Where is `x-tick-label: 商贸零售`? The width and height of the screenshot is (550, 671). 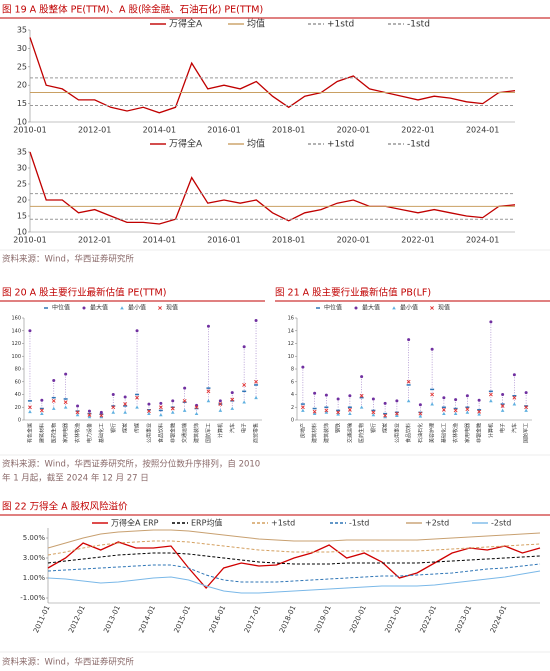
x-tick-label: 商贸零售 is located at coordinates (256, 433).